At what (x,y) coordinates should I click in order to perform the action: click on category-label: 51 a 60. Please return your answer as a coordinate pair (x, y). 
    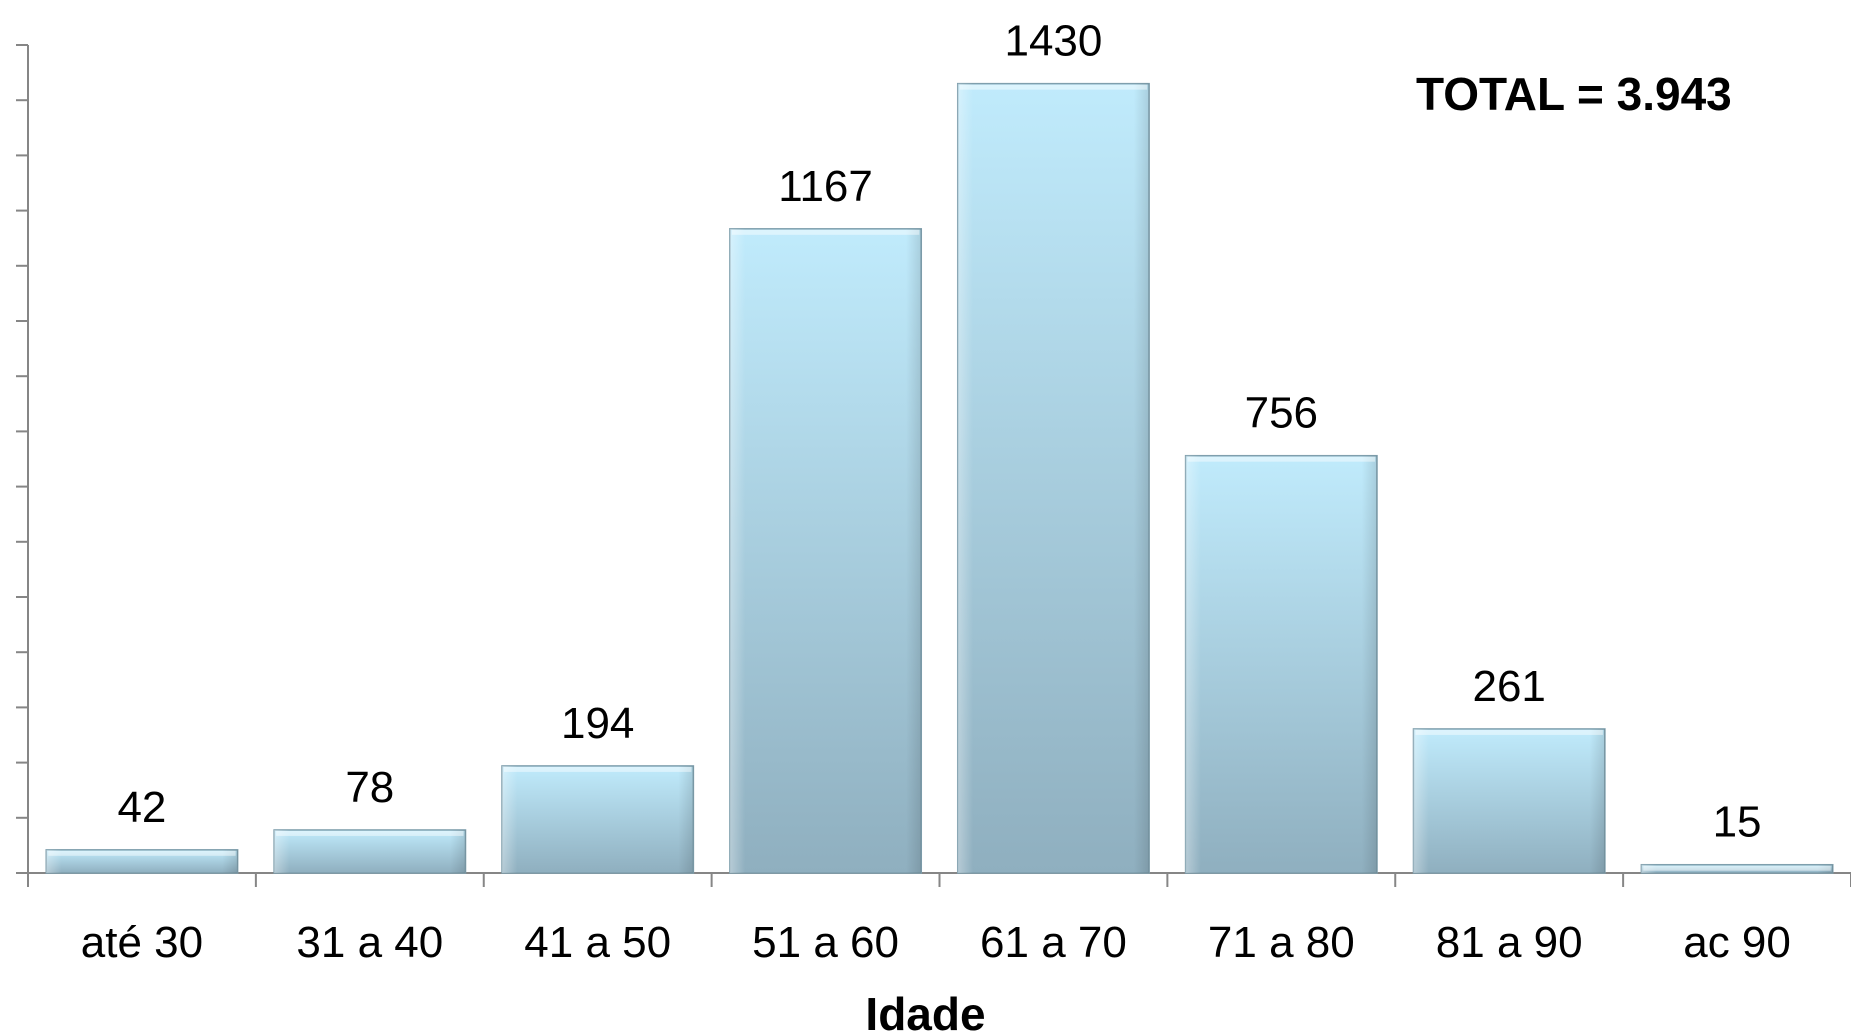
    Looking at the image, I should click on (825, 942).